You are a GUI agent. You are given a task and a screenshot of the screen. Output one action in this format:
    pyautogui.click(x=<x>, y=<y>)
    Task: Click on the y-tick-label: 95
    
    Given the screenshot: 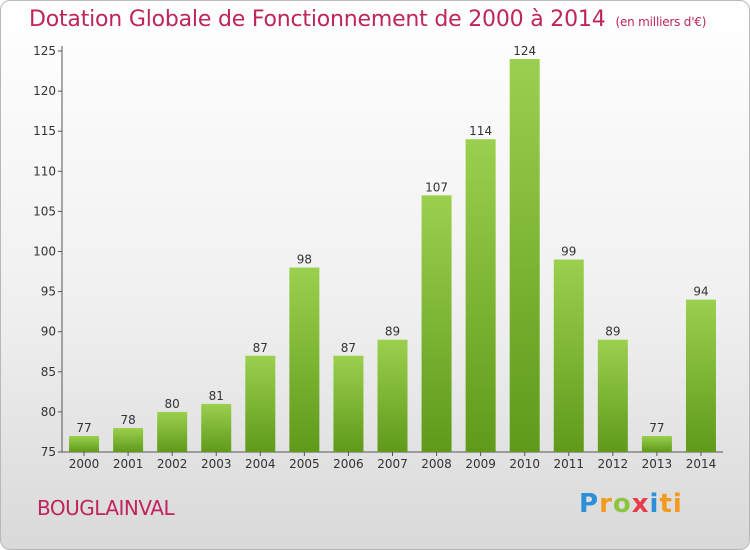 What is the action you would take?
    pyautogui.click(x=48, y=292)
    